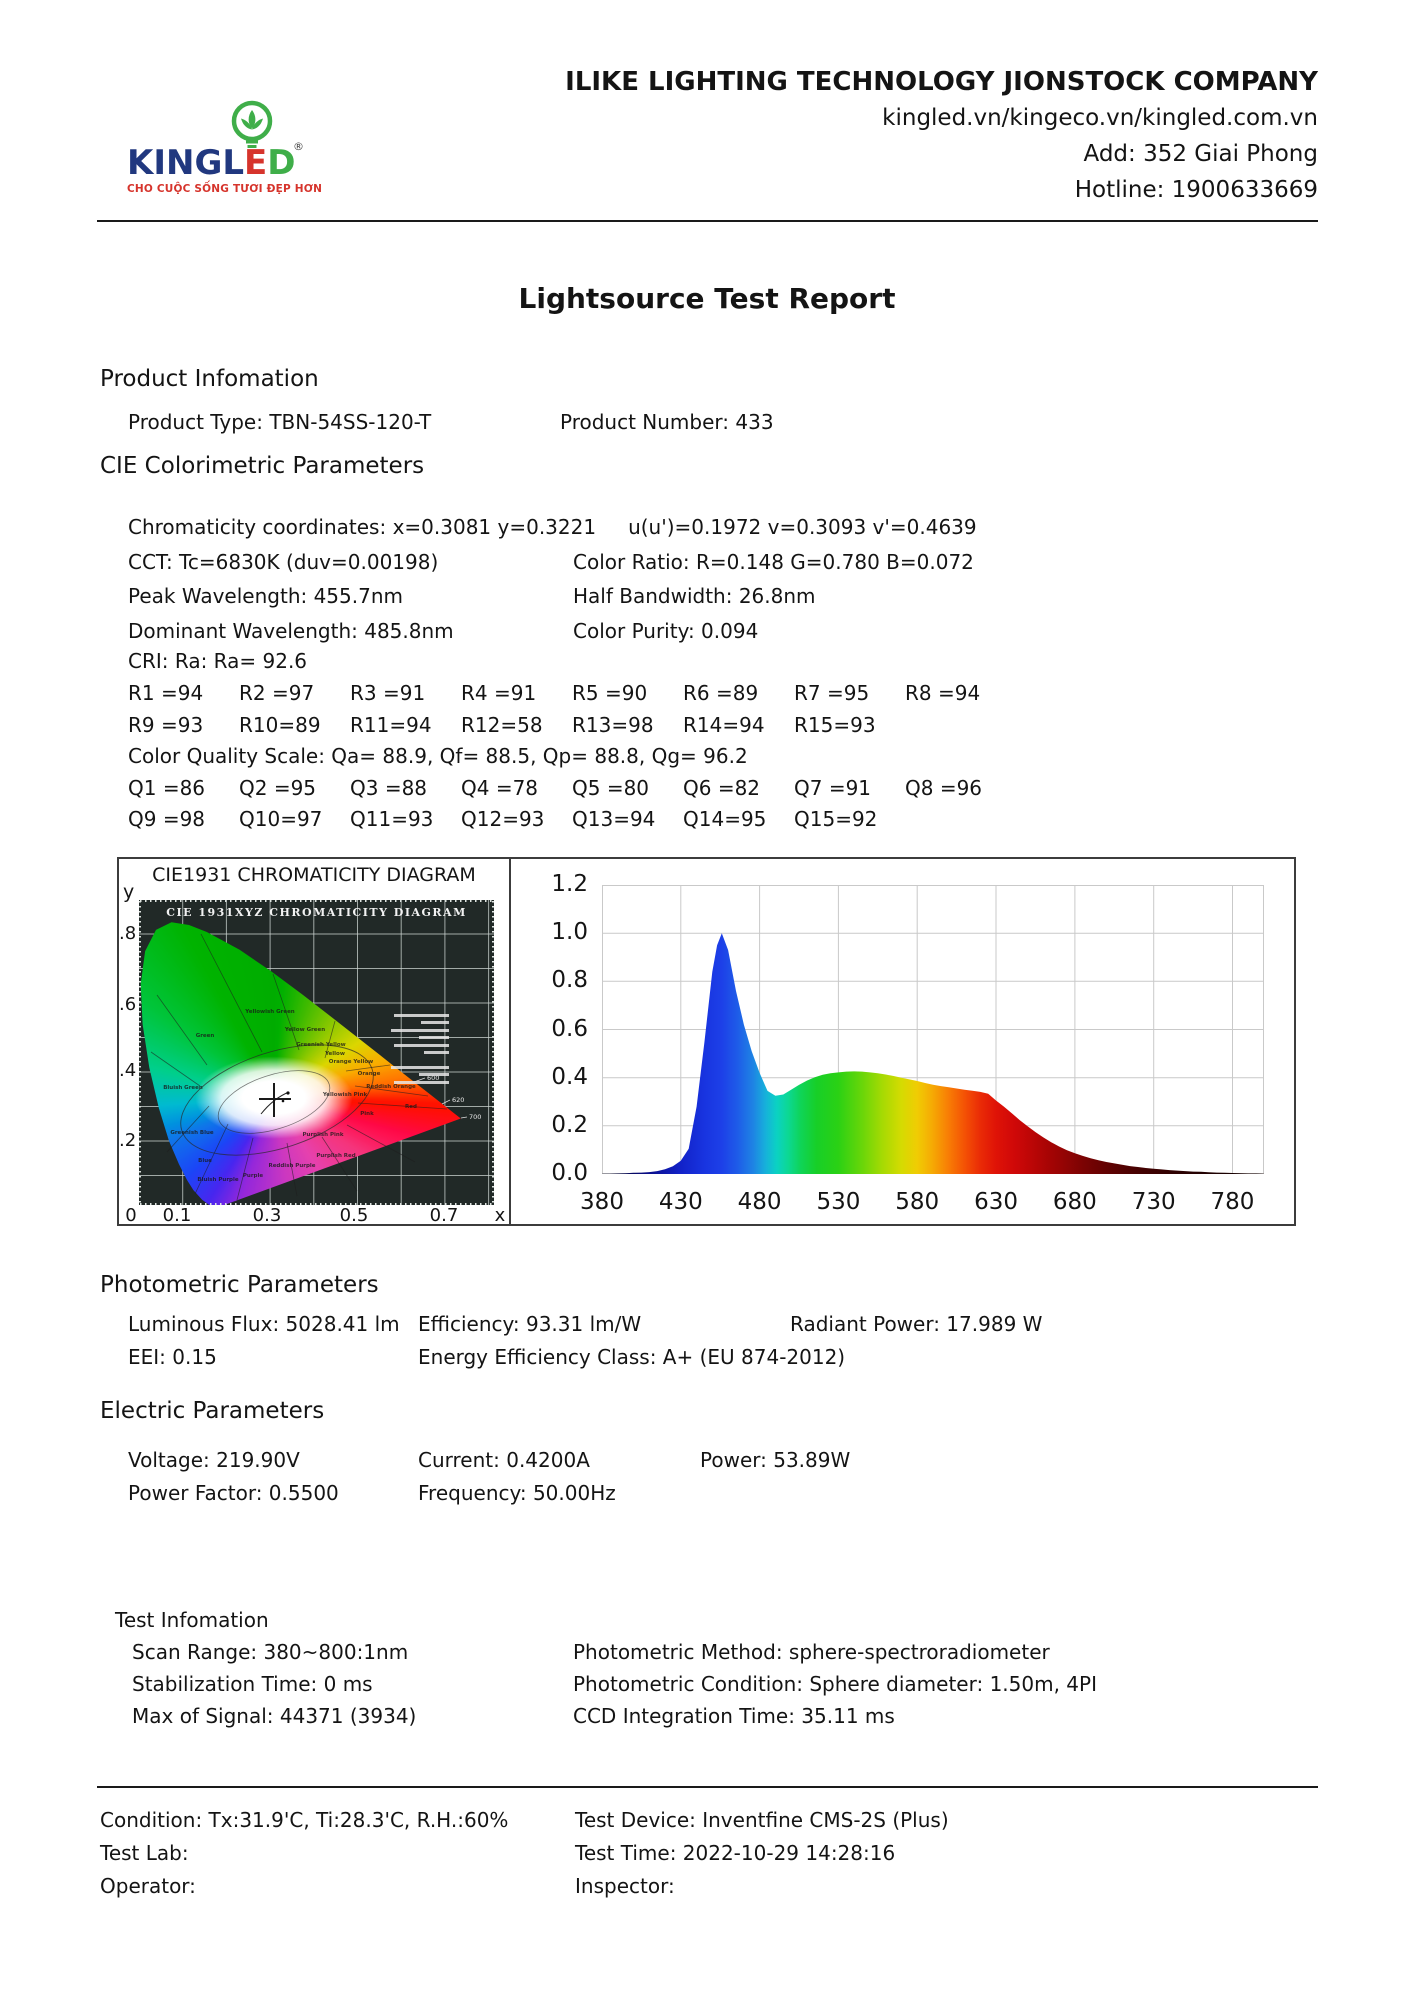 This screenshot has height=2000, width=1414. What do you see at coordinates (205, 1036) in the screenshot?
I see `cie-region-label: Green` at bounding box center [205, 1036].